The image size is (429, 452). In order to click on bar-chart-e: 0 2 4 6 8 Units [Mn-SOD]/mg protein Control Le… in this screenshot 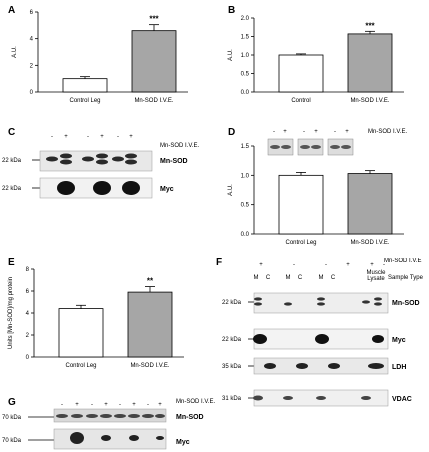, I will do `click(96, 318)`.